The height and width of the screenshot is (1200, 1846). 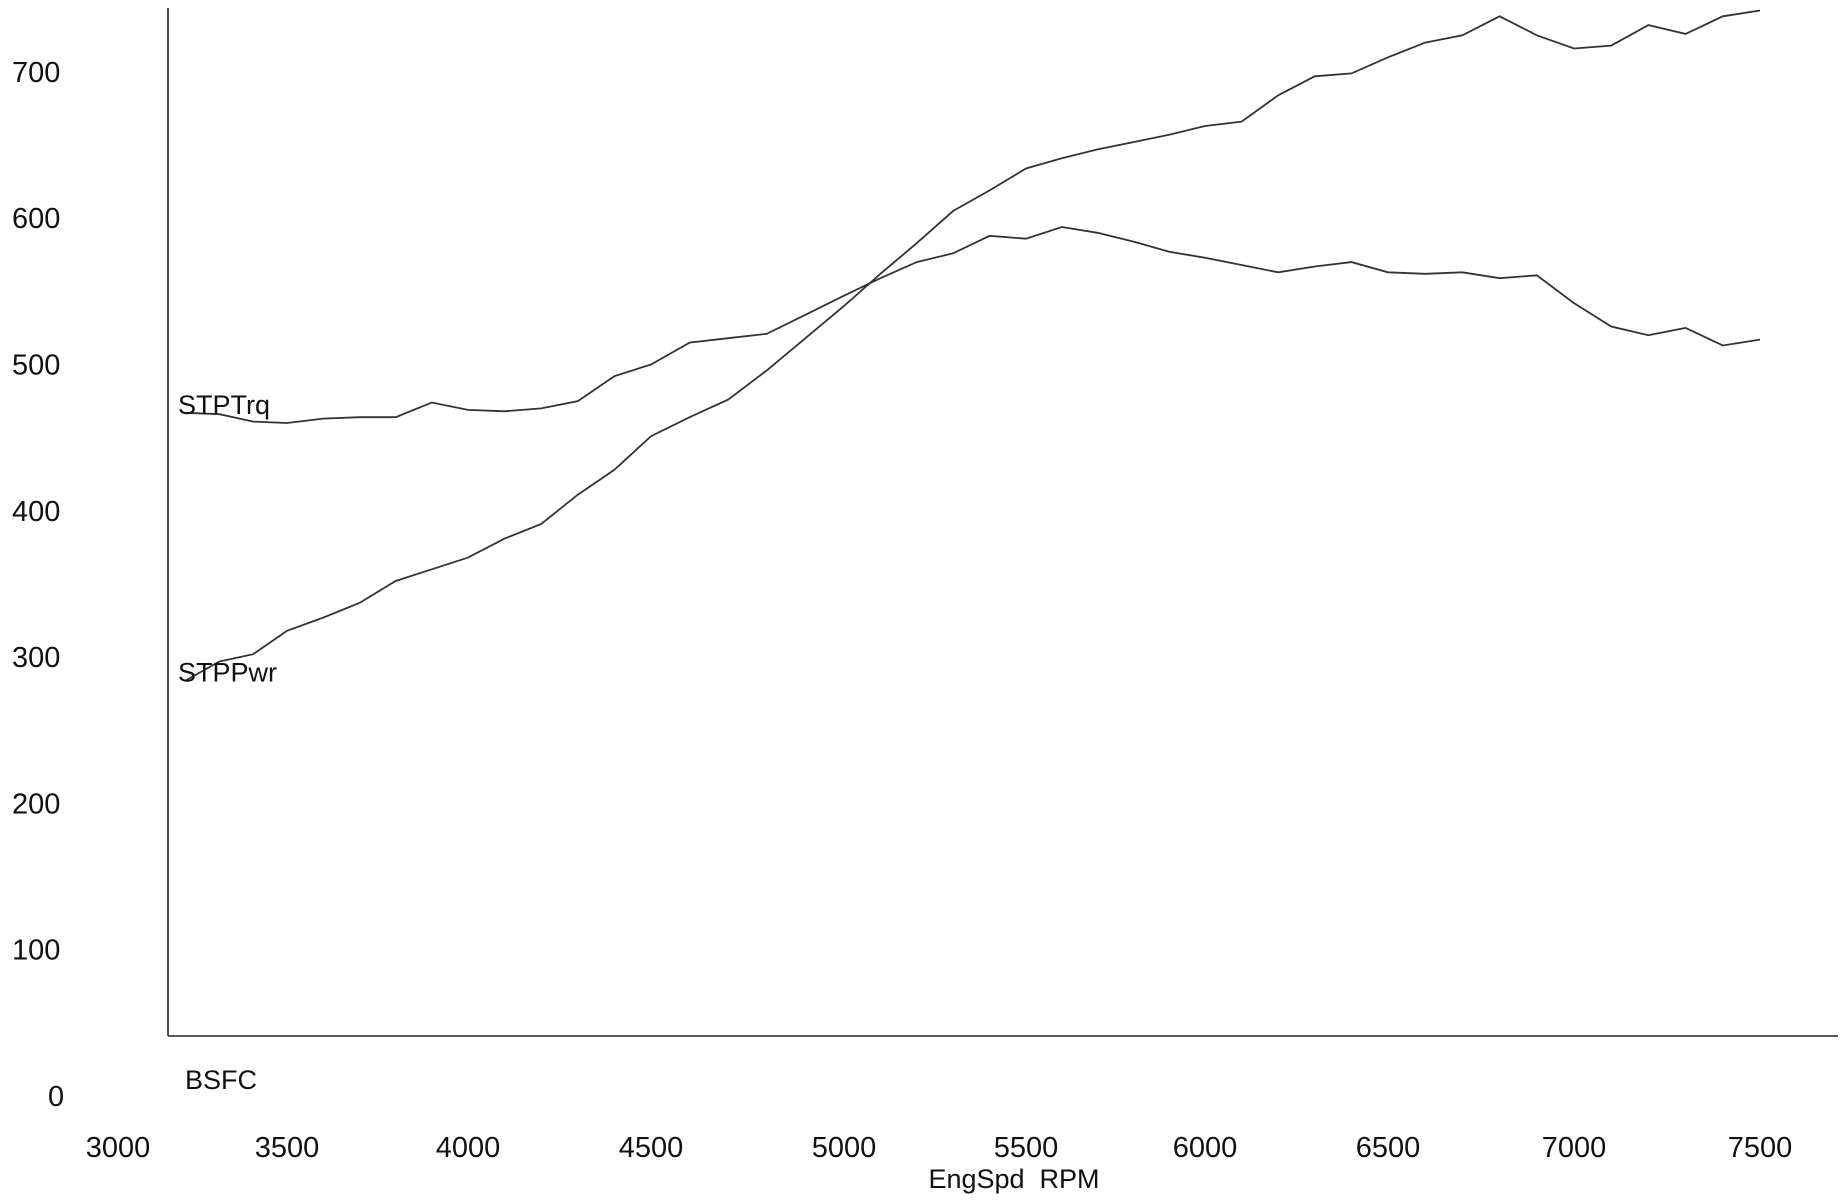 I want to click on x-tick-label: 3000, so click(x=118, y=1148).